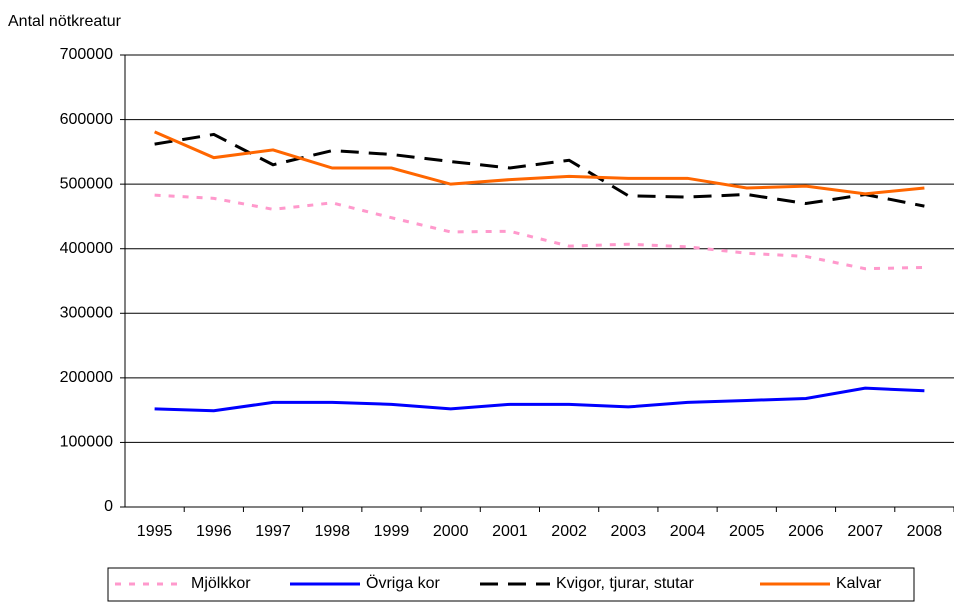  What do you see at coordinates (865, 531) in the screenshot?
I see `x-tick-label: 2007` at bounding box center [865, 531].